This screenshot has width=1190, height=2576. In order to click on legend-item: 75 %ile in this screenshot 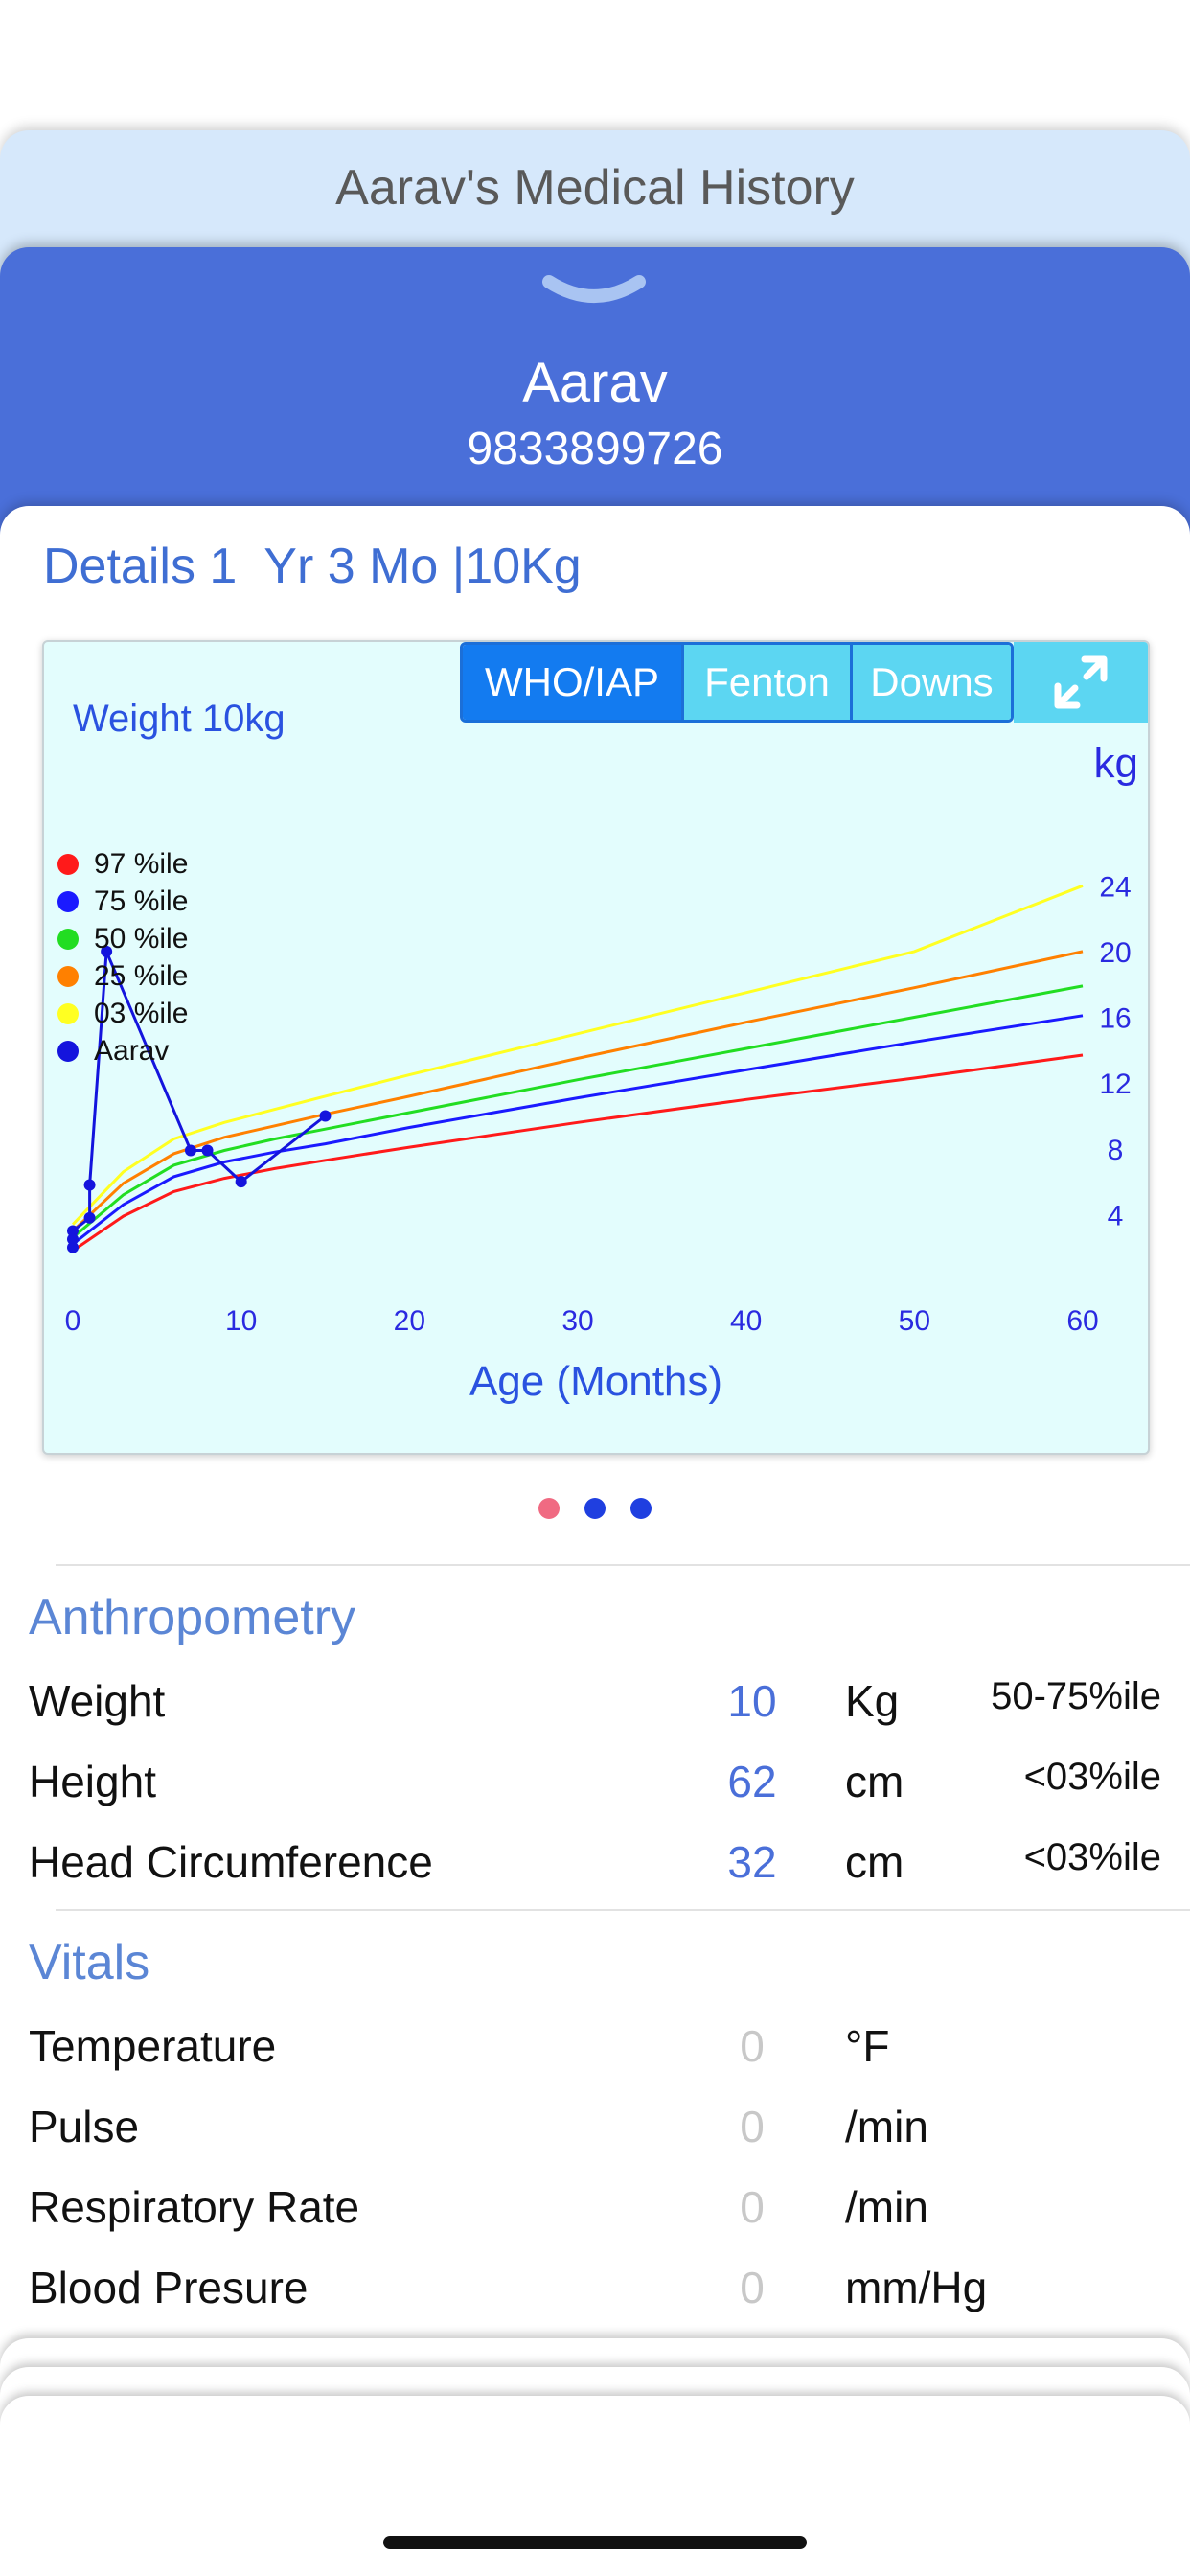, I will do `click(123, 901)`.